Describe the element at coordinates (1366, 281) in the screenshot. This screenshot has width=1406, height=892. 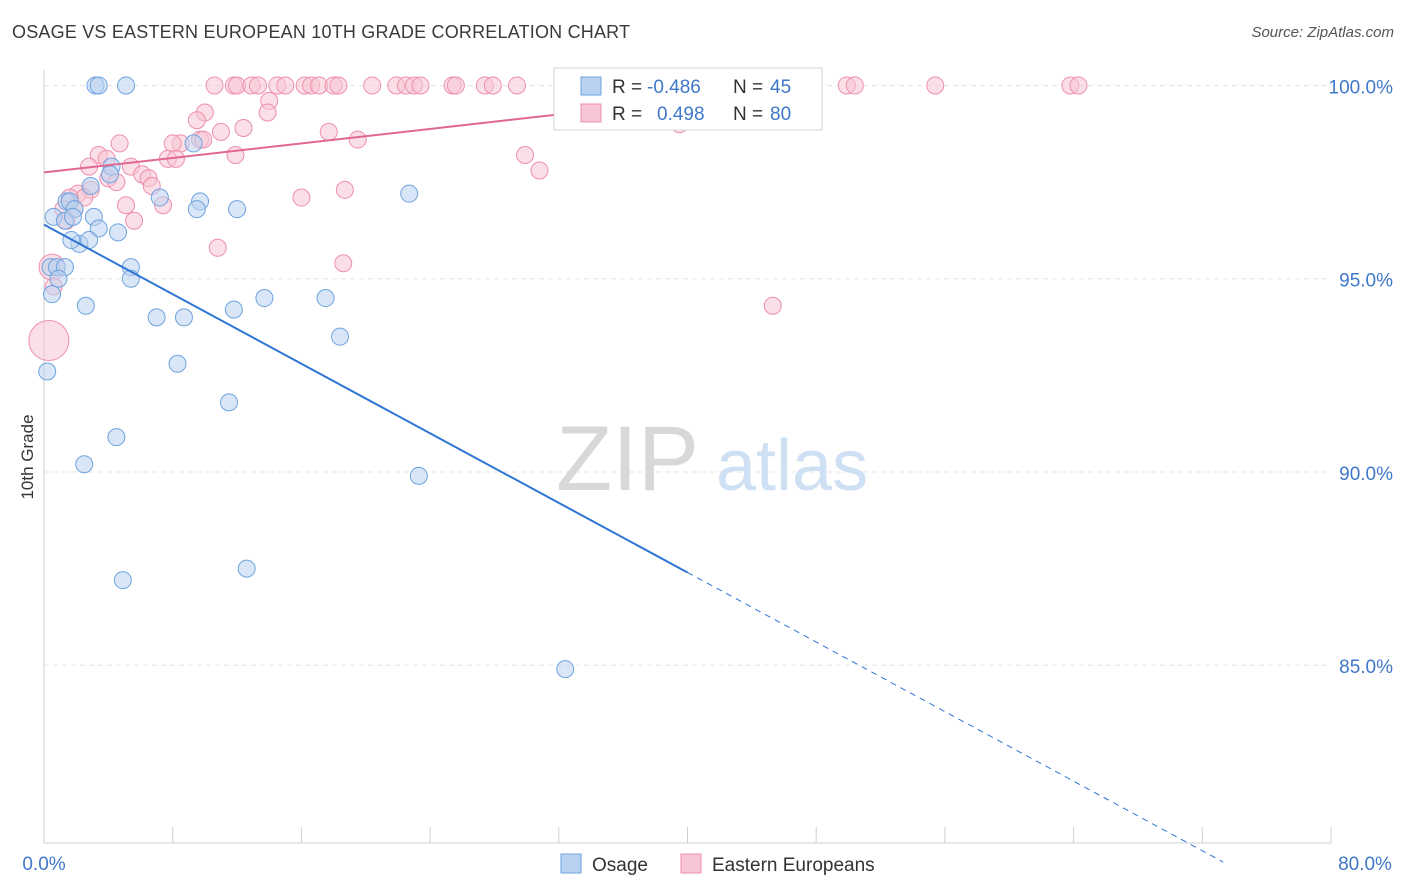
I see `y-tick-label: 95.0%` at that location.